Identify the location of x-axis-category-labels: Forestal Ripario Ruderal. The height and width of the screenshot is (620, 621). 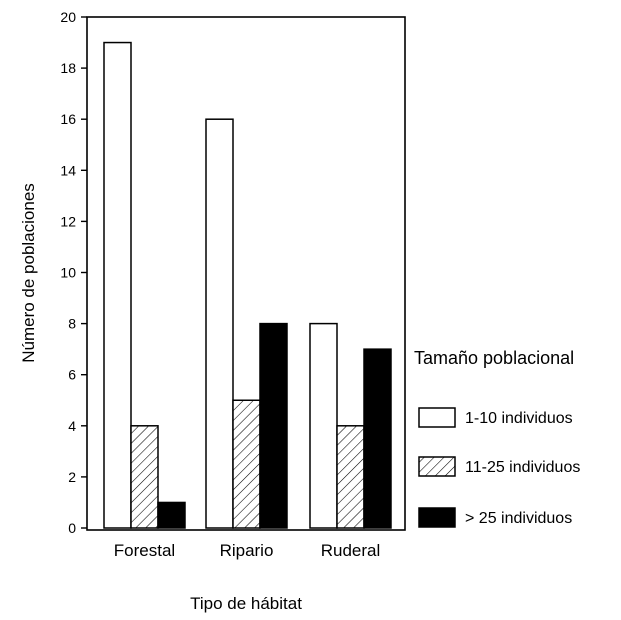
(247, 550).